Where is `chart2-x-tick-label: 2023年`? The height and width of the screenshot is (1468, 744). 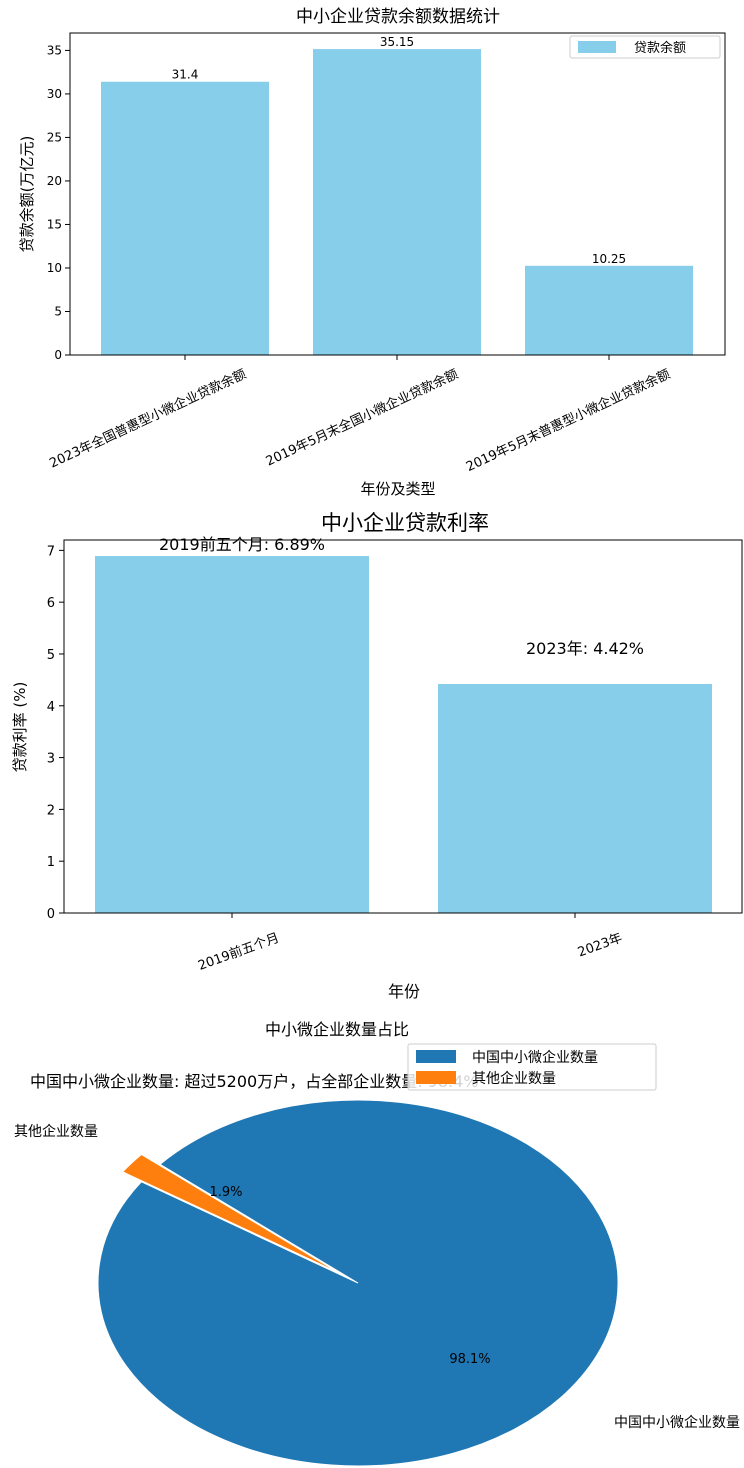 chart2-x-tick-label: 2023年 is located at coordinates (600, 946).